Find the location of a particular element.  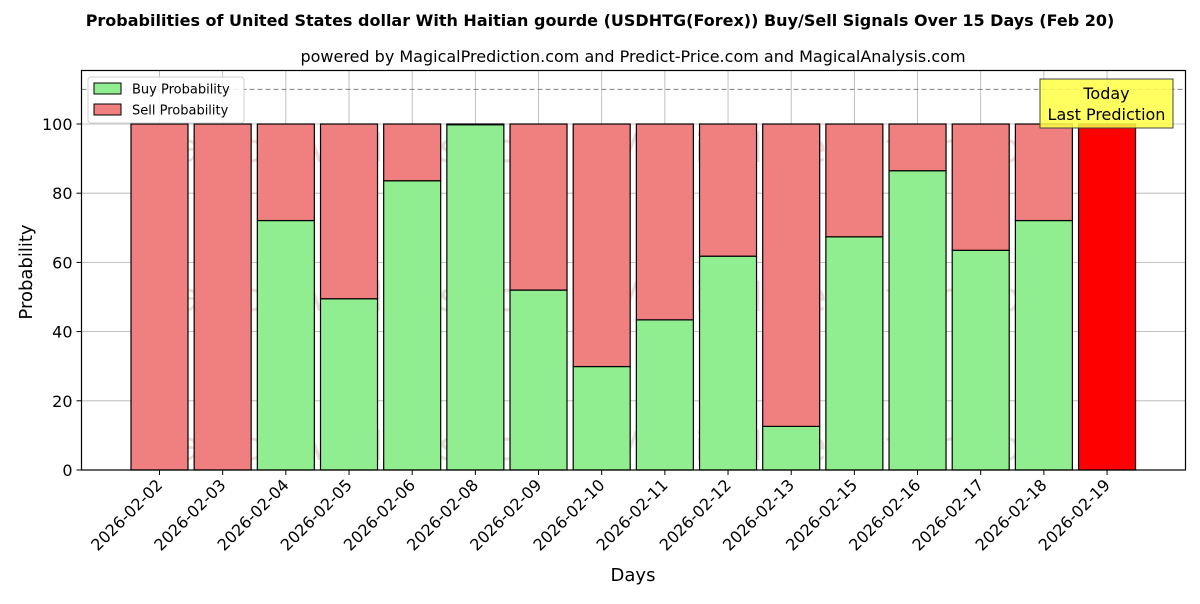

legend: Buy Probability Sell Probability is located at coordinates (166, 100).